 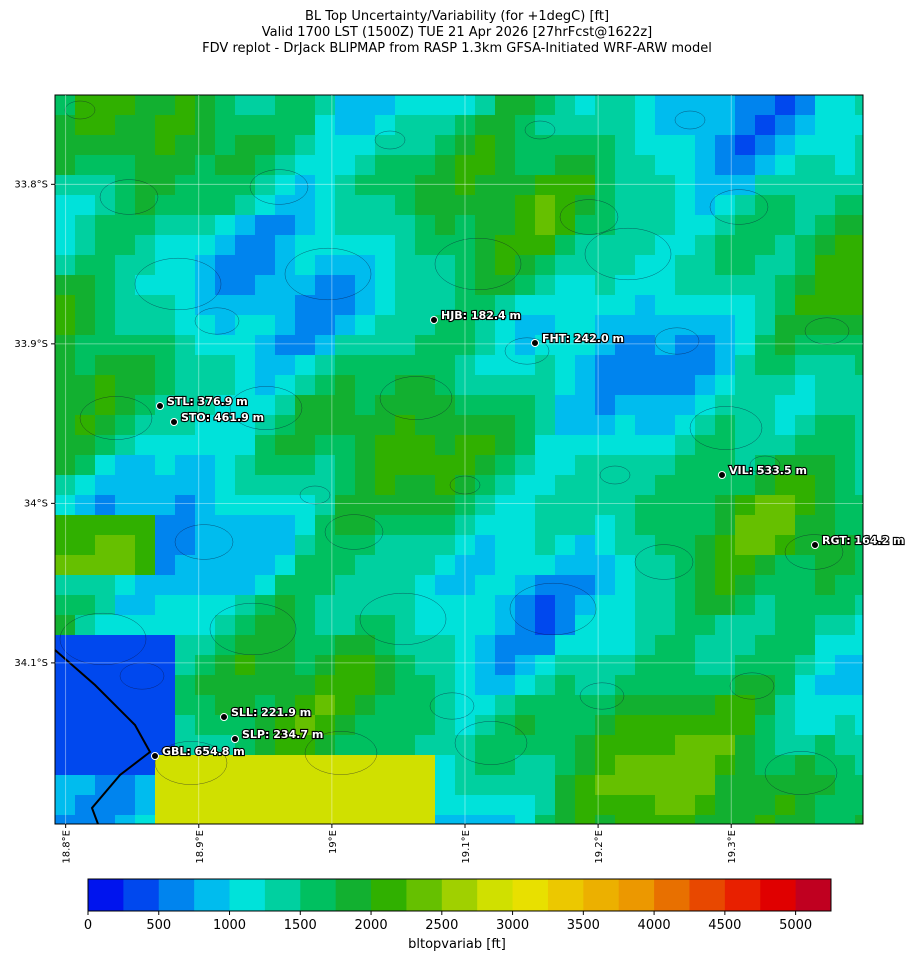 I want to click on x-tick-label: 18.9°E, so click(x=200, y=847).